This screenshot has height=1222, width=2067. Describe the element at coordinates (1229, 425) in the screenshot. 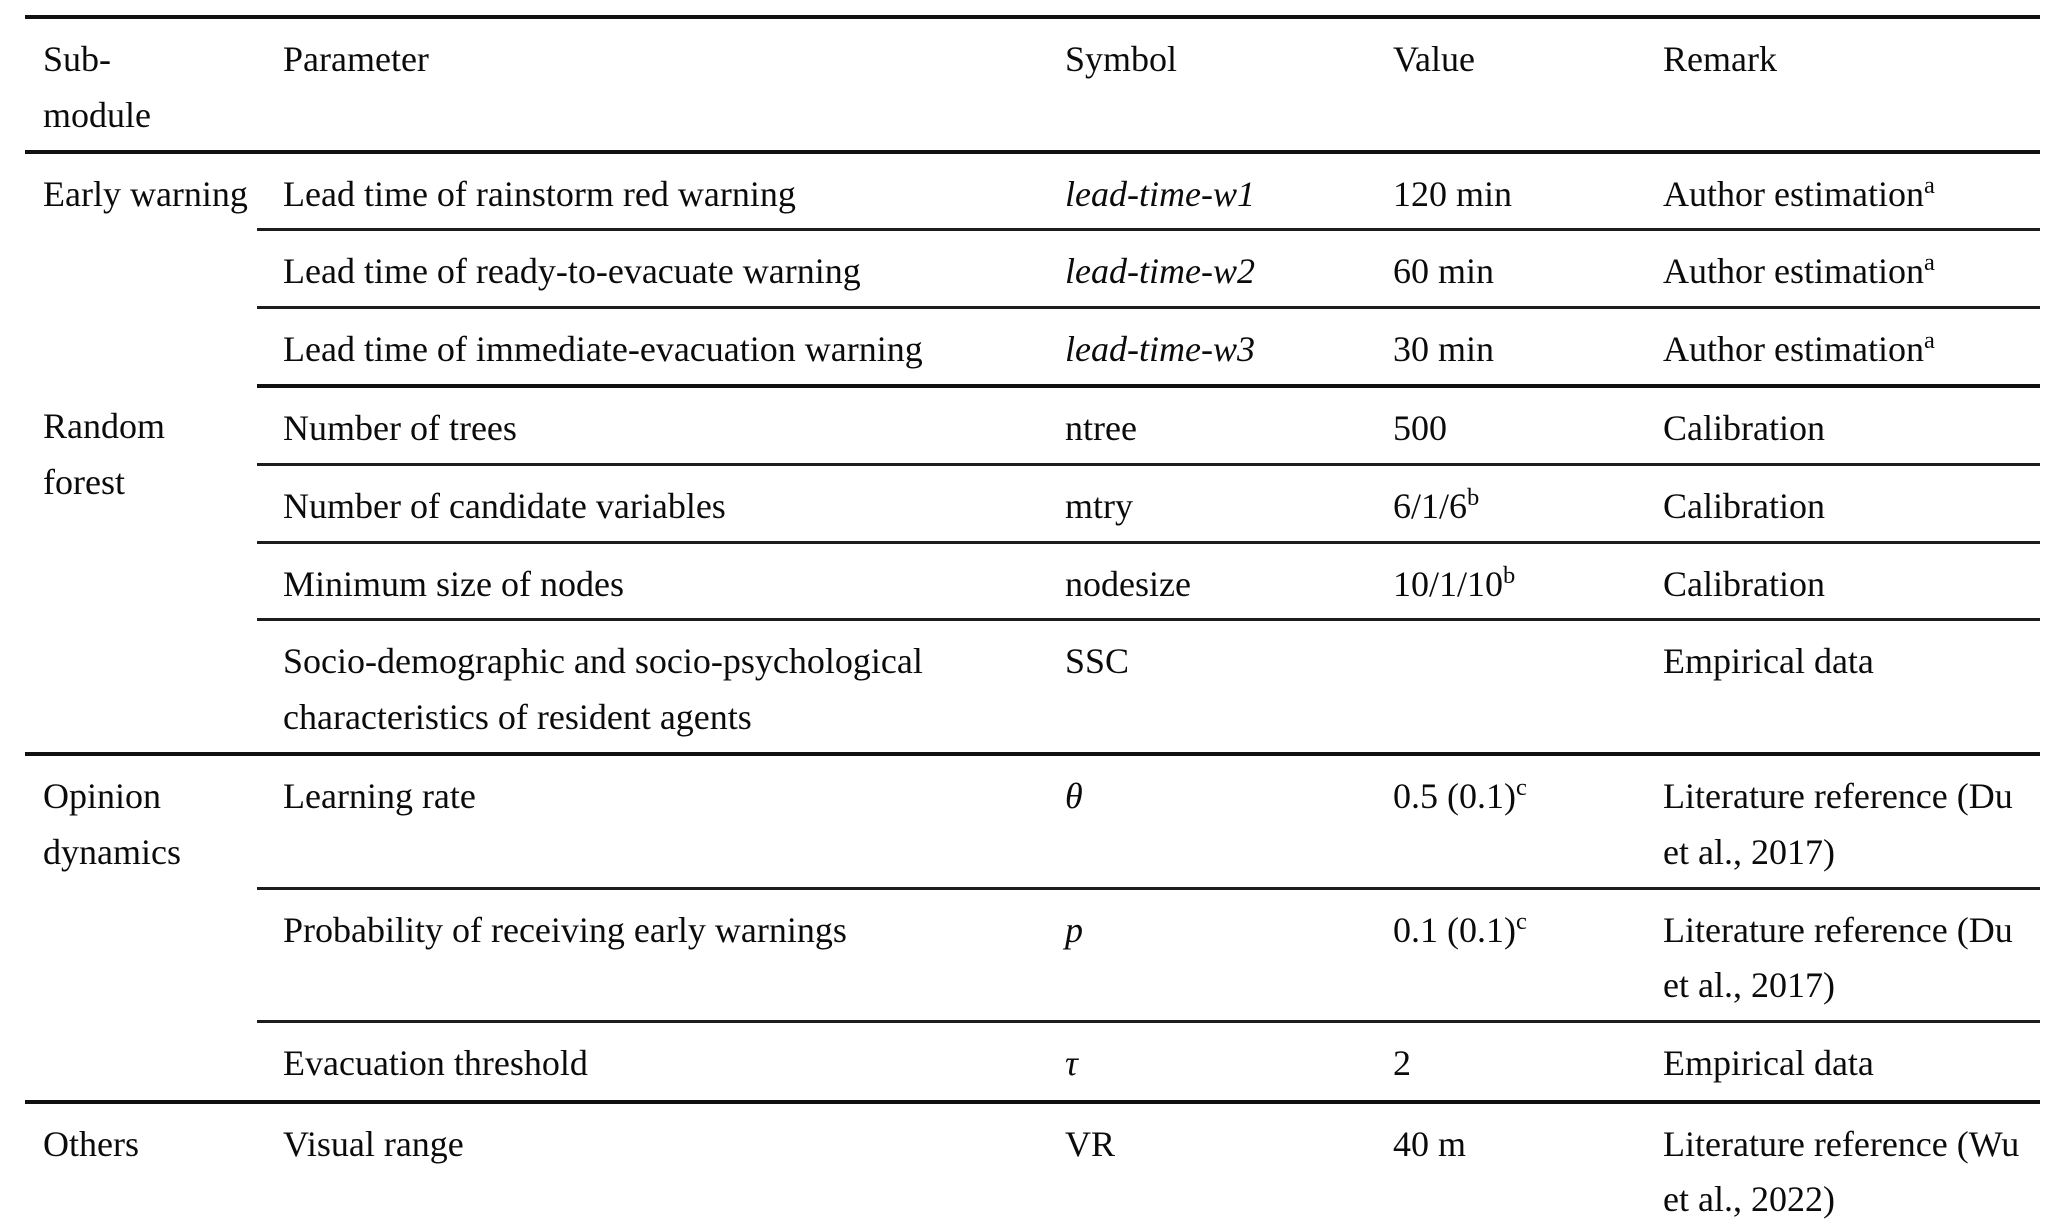

I see `symbol-cell: ntree` at that location.